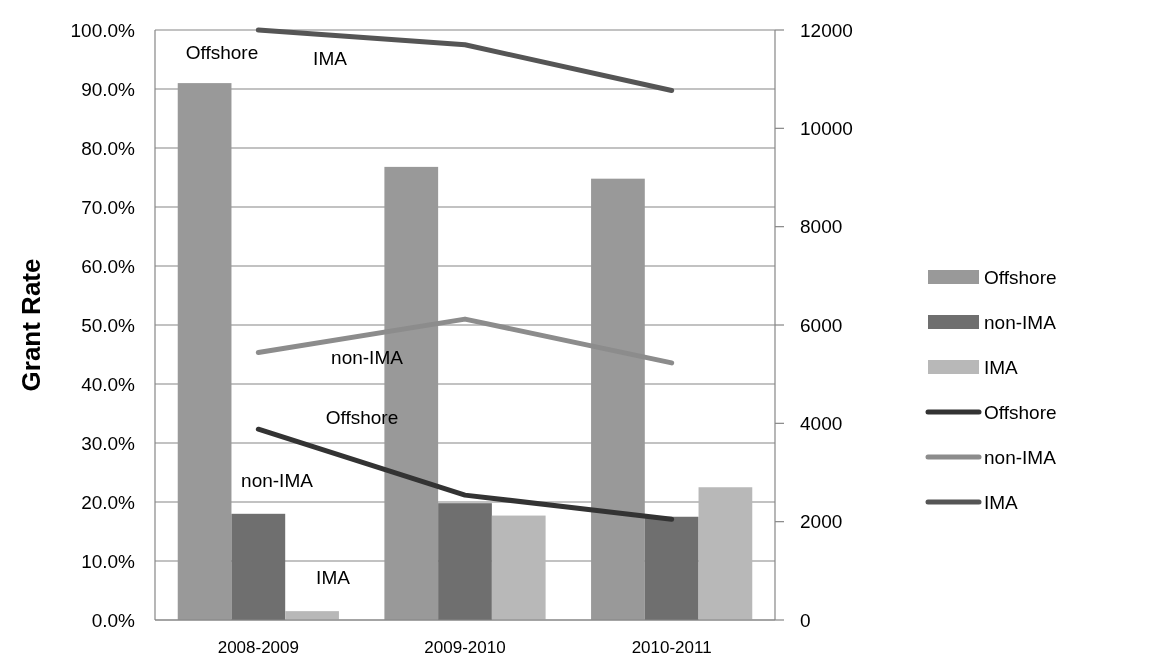 This screenshot has height=656, width=1167. Describe the element at coordinates (108, 148) in the screenshot. I see `y-tick-label: 80.0%` at that location.